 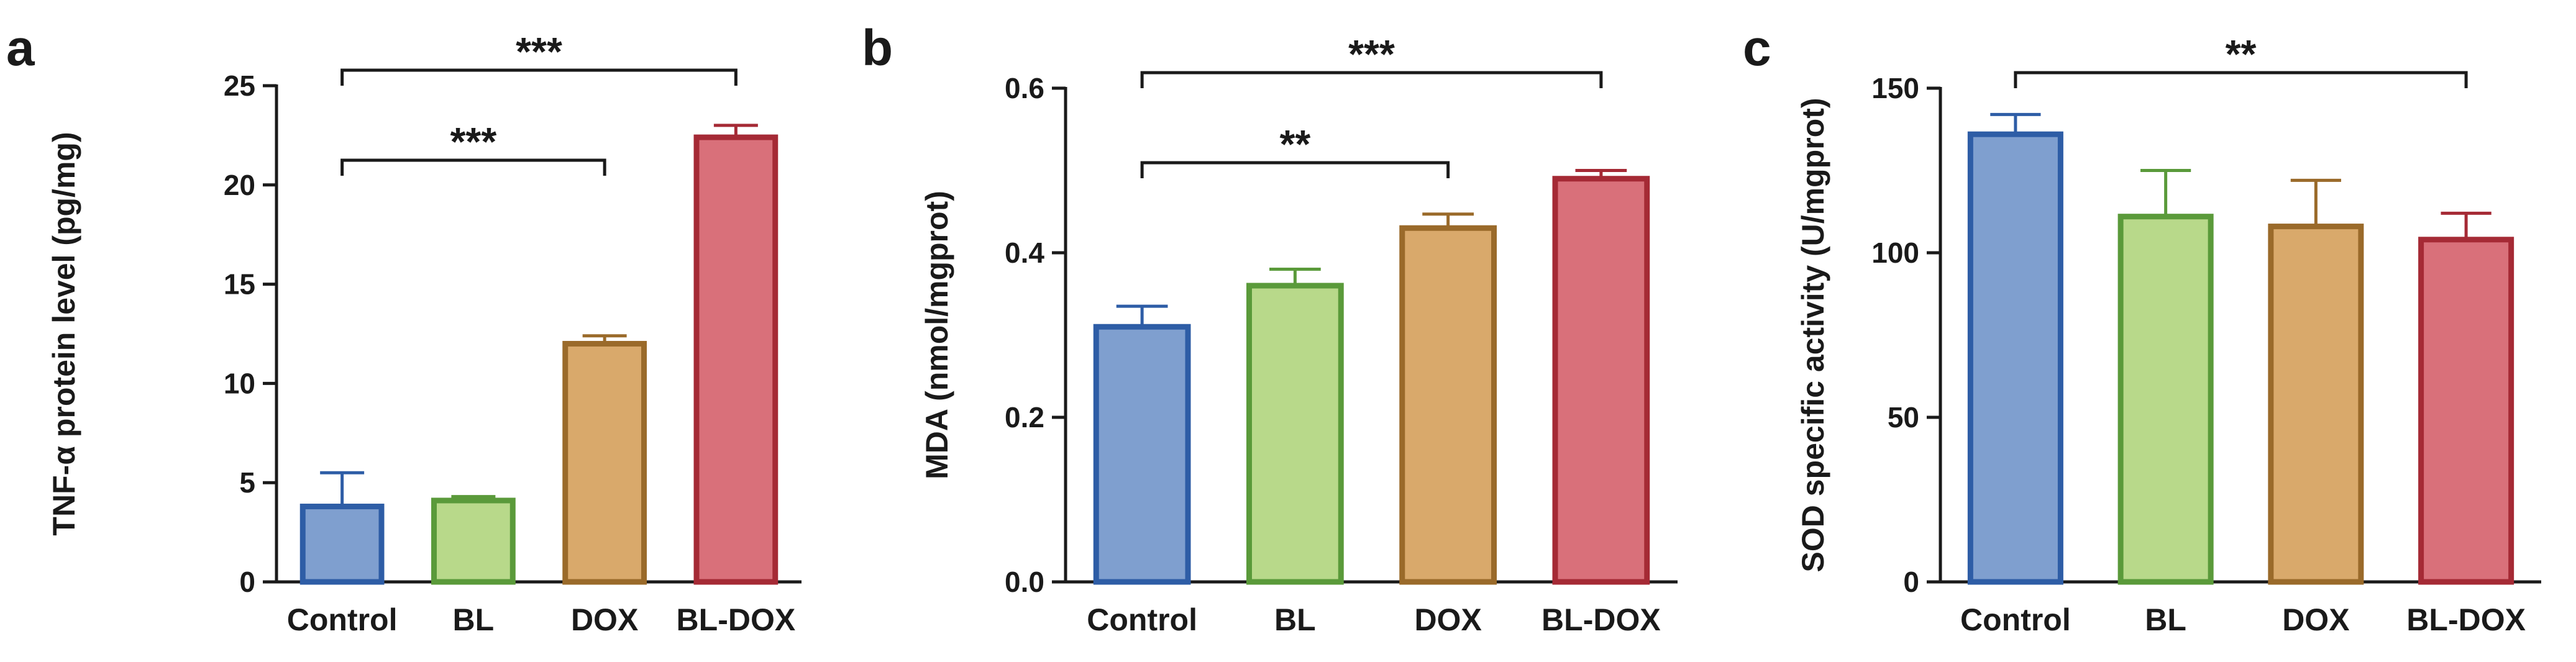 I want to click on y-tick-label: 0.6, so click(x=1024, y=88).